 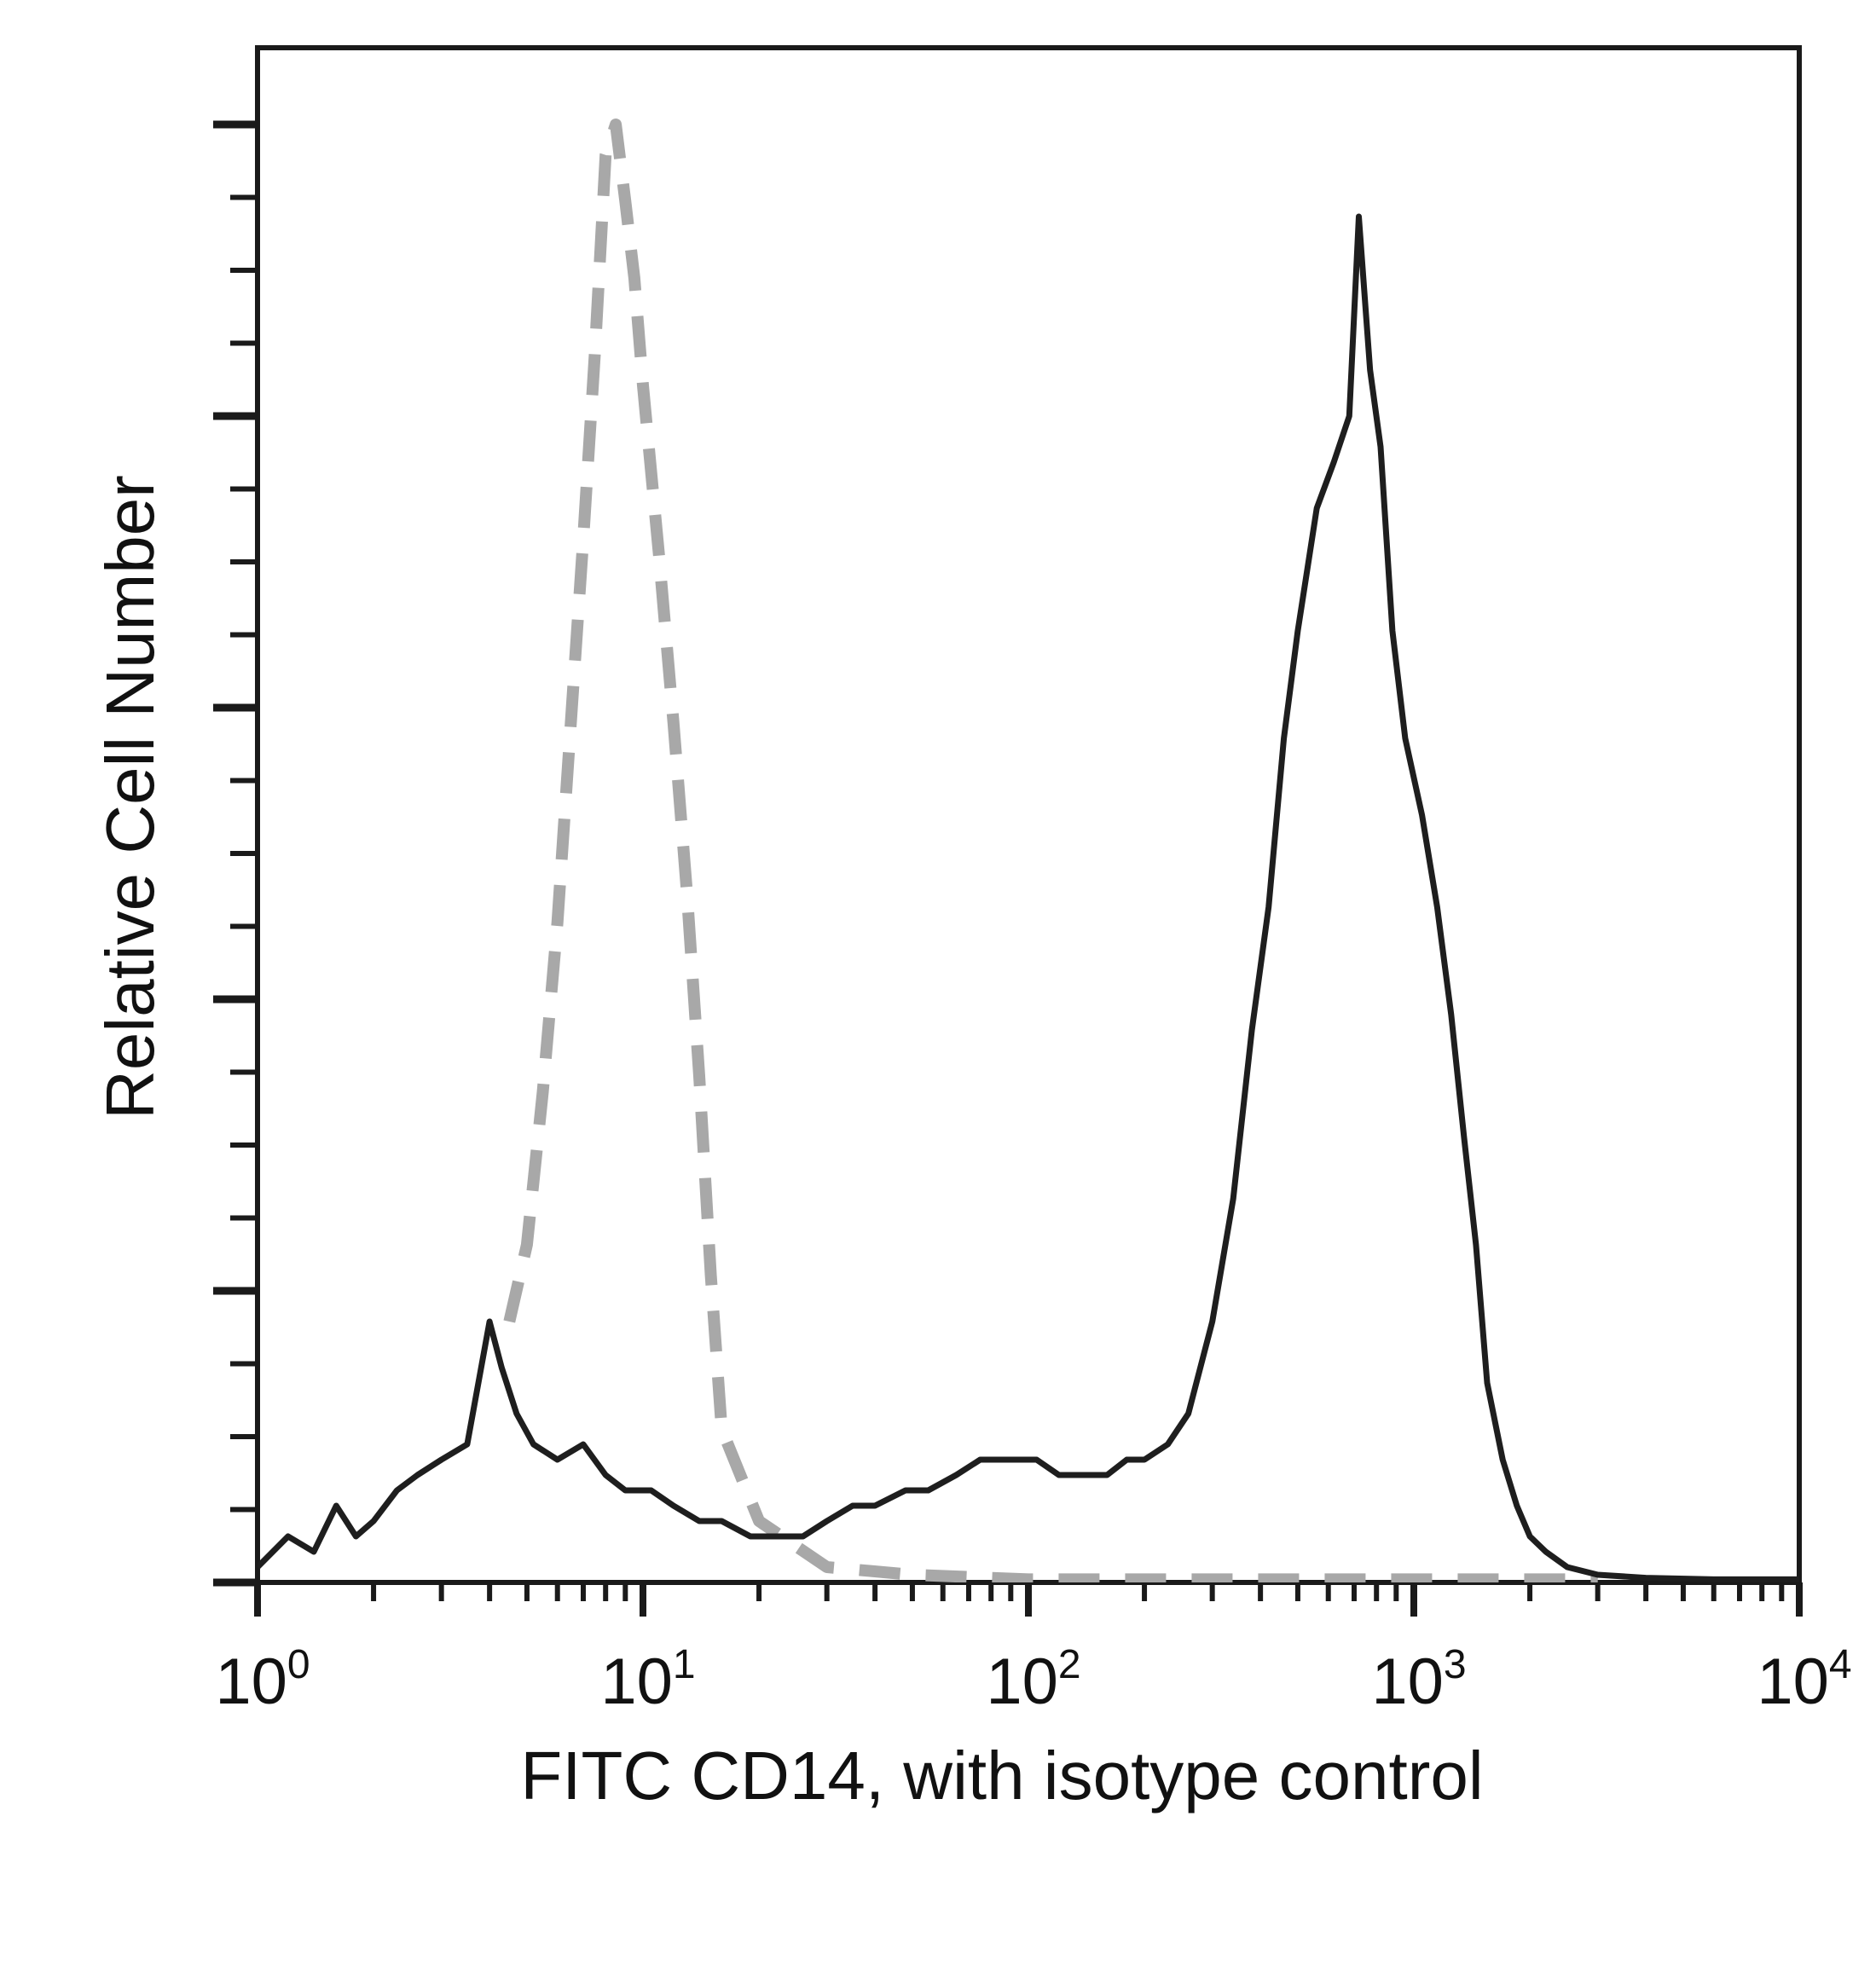 I want to click on x-axis-tick-labels: 10⁰ 10¹ 10² 10³ 10⁴, so click(x=1033, y=1680).